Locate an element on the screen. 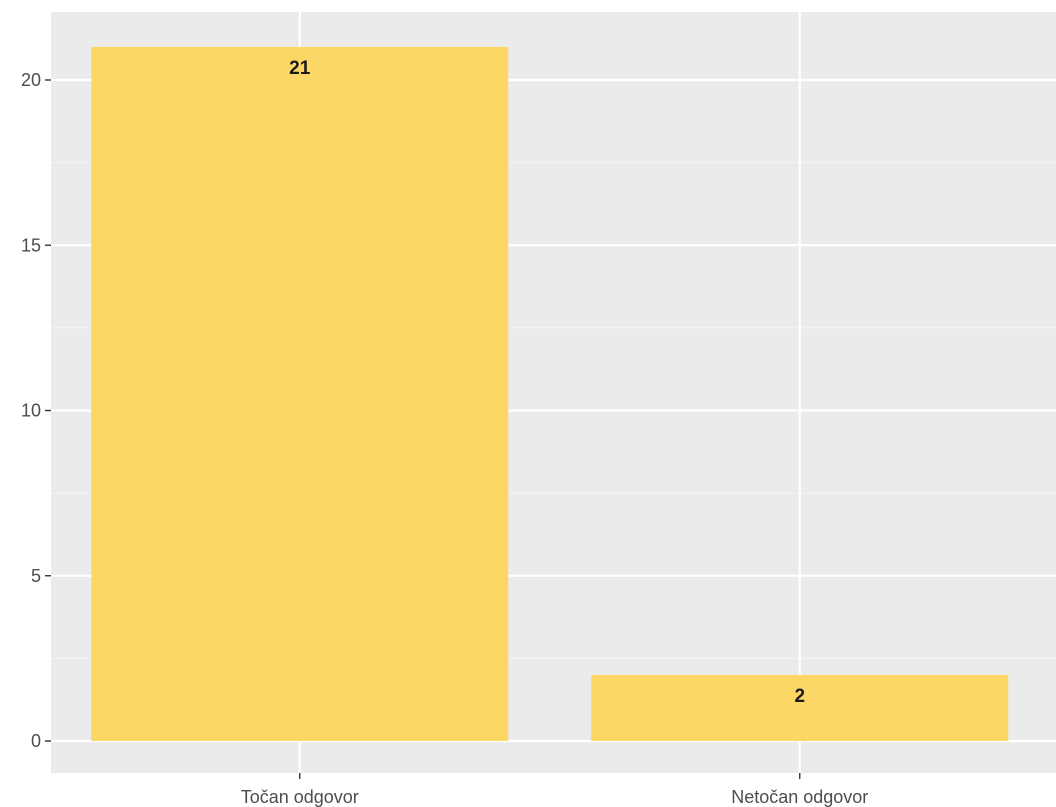 The image size is (1056, 807). y-tick-label: 0 is located at coordinates (36, 741).